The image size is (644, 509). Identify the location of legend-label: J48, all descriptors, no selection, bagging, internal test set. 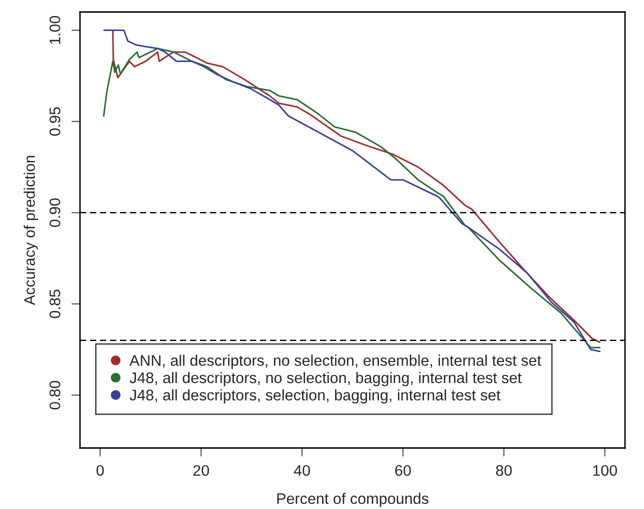
(326, 379).